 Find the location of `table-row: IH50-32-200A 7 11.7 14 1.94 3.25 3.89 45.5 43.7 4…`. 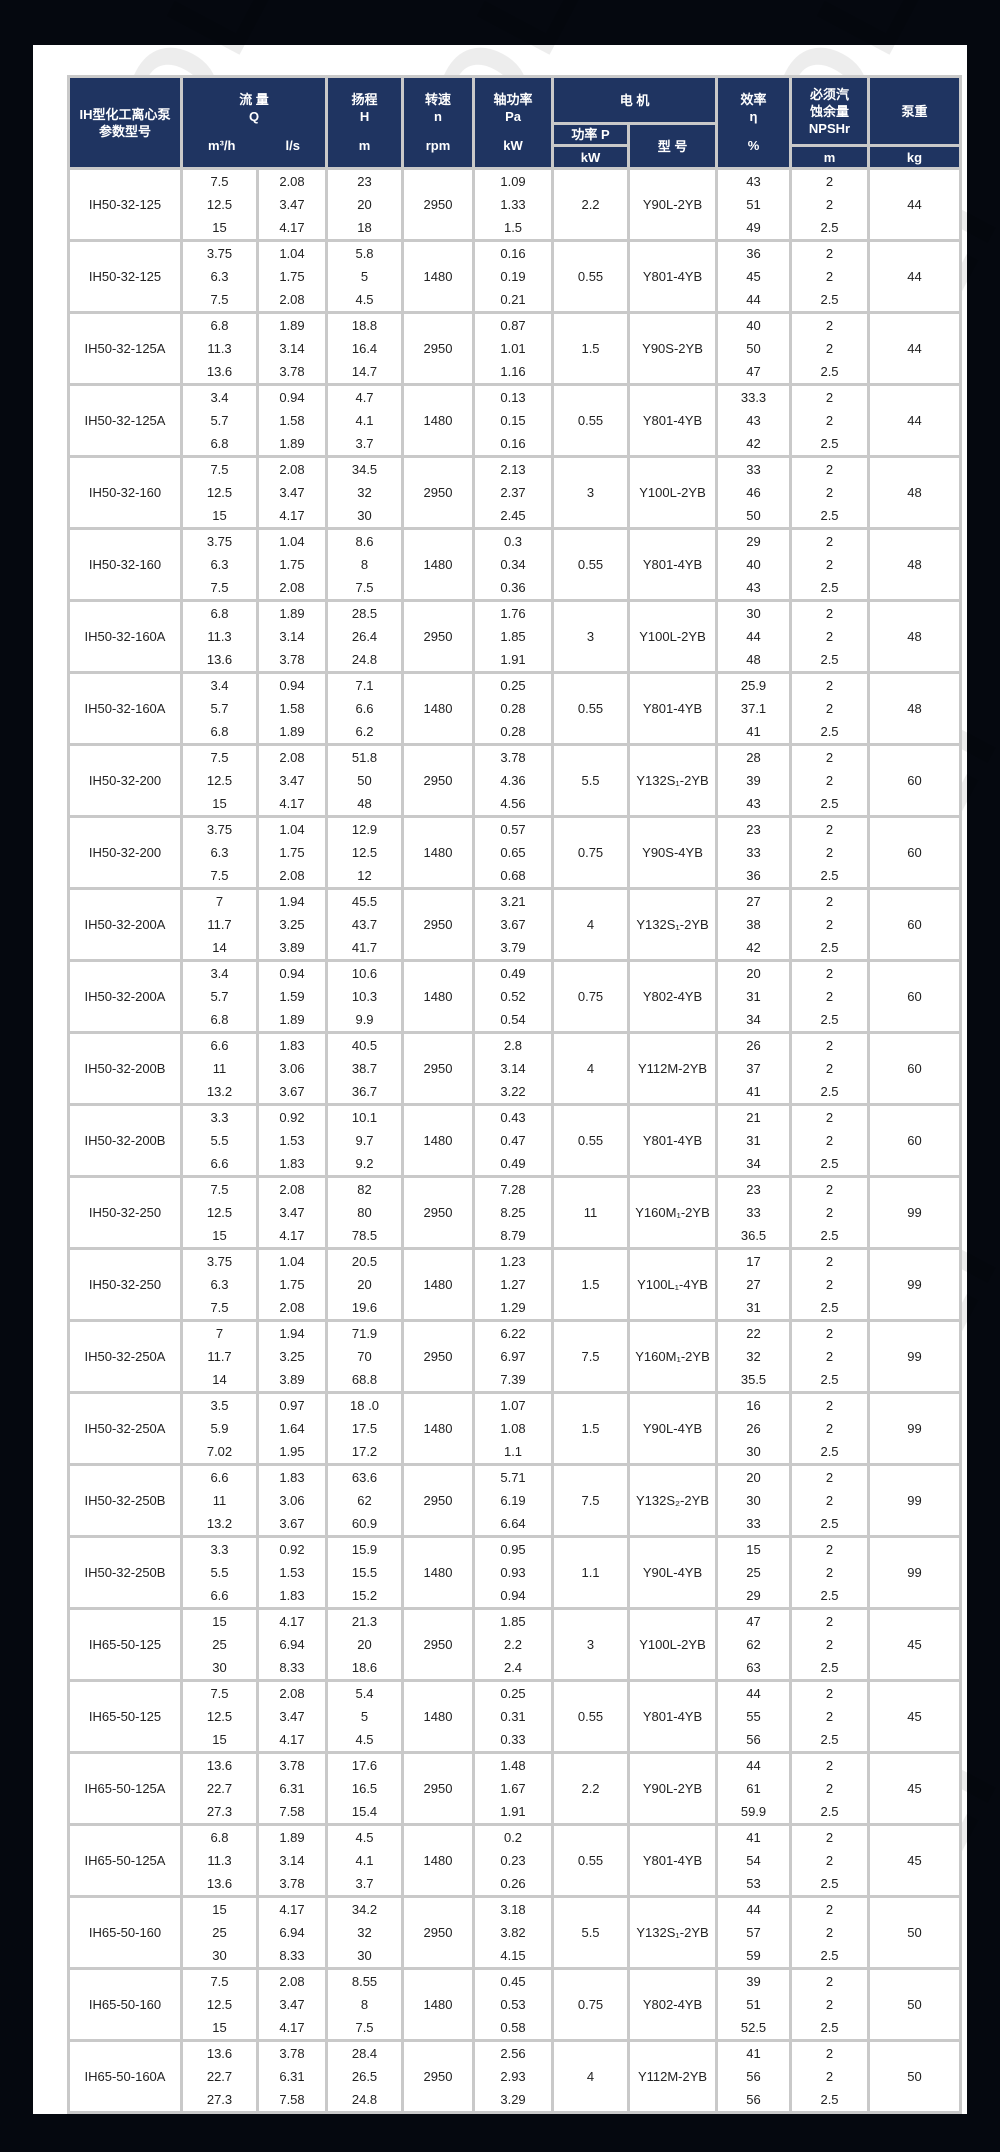

table-row: IH50-32-200A 7 11.7 14 1.94 3.25 3.89 45.5 43.7 4… is located at coordinates (515, 924).